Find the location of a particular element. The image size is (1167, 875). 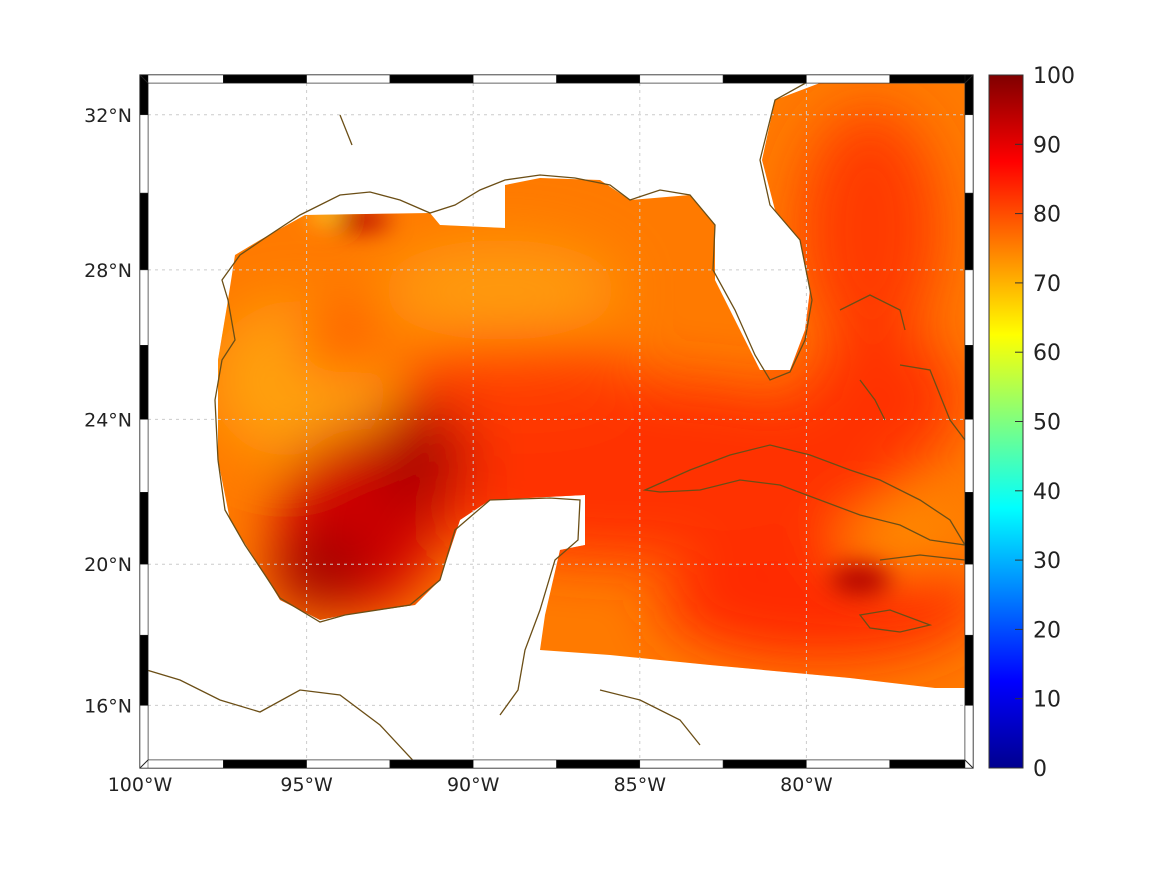

colorbar-tick-label: 80 is located at coordinates (1047, 215).